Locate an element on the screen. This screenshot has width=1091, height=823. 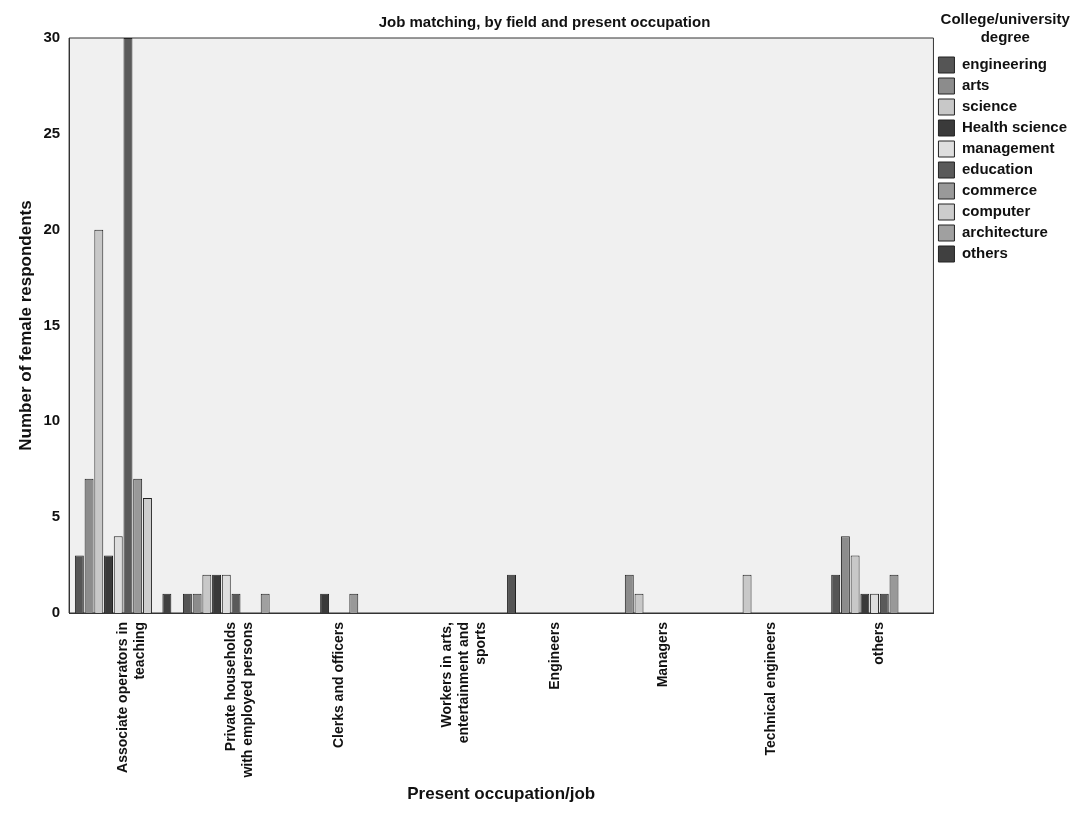
x-tick-label: Workers in arts, entertainment and sports is located at coordinates (463, 682).